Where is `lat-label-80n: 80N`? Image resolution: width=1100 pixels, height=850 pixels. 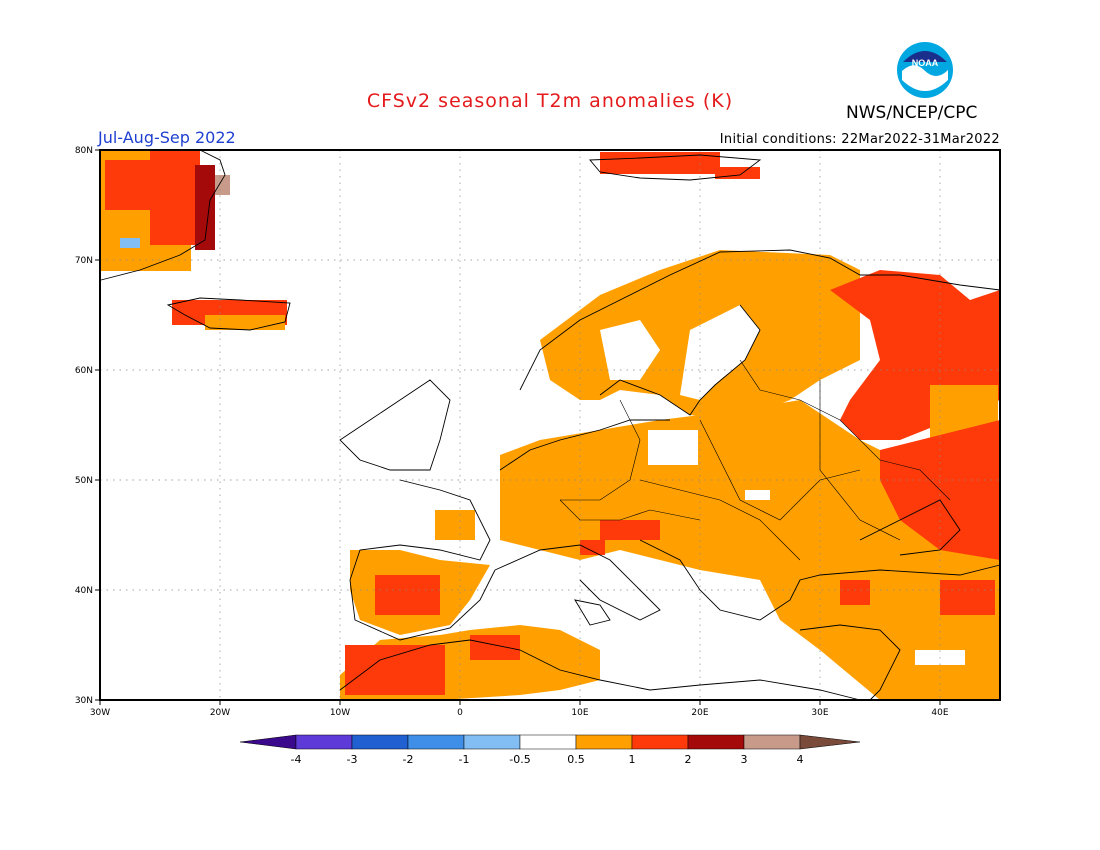 lat-label-80n: 80N is located at coordinates (84, 151).